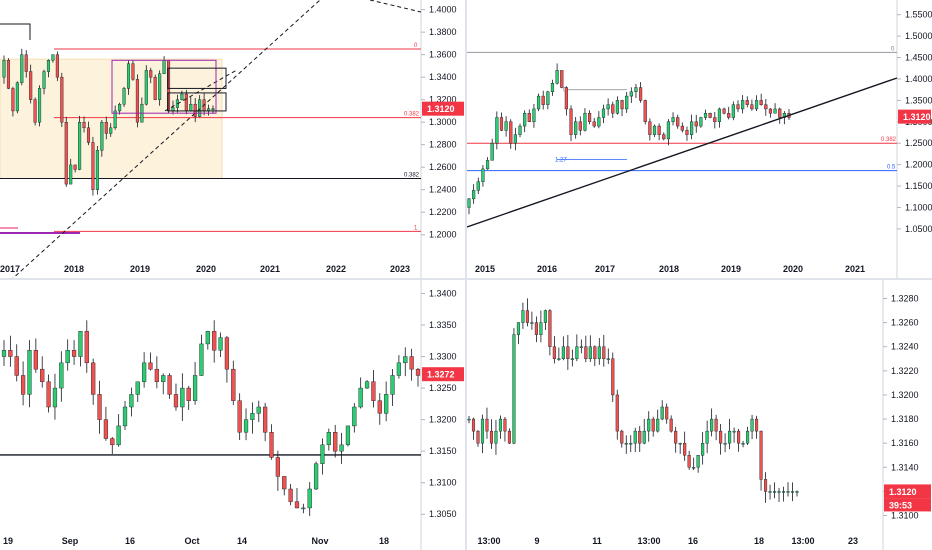 Image resolution: width=932 pixels, height=550 pixels. What do you see at coordinates (412, 175) in the screenshot?
I see `fib-label: 0.382` at bounding box center [412, 175].